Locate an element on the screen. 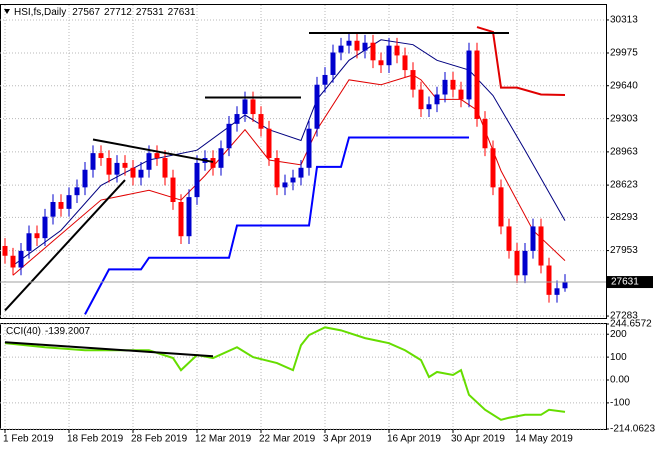 The width and height of the screenshot is (660, 450). low-value: 27531 is located at coordinates (150, 12).